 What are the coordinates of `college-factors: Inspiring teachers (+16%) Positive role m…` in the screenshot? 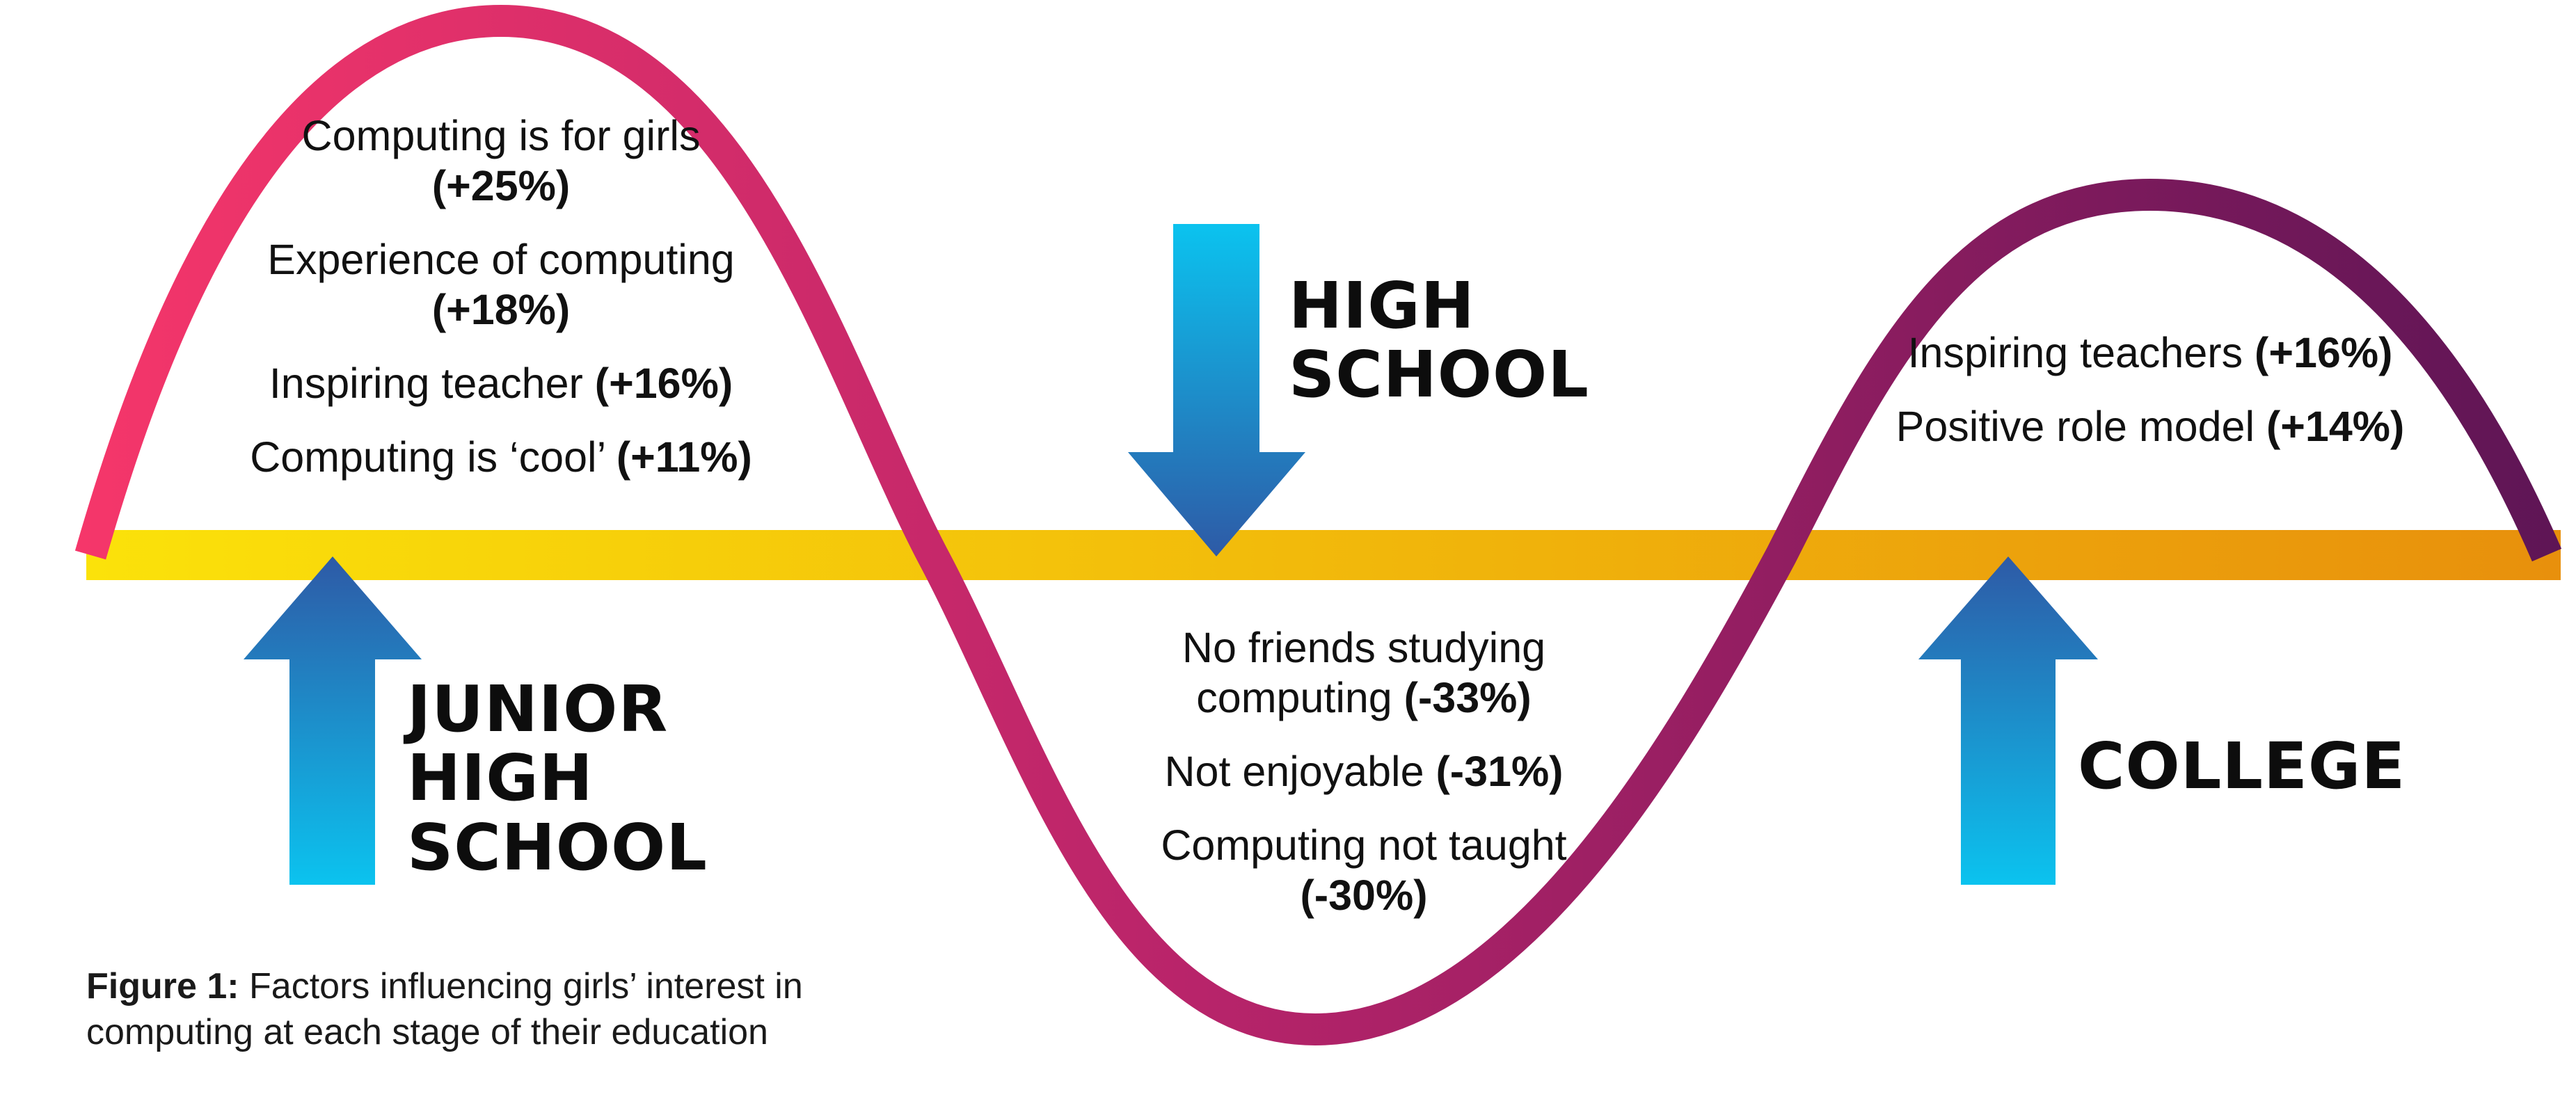 It's located at (2150, 402).